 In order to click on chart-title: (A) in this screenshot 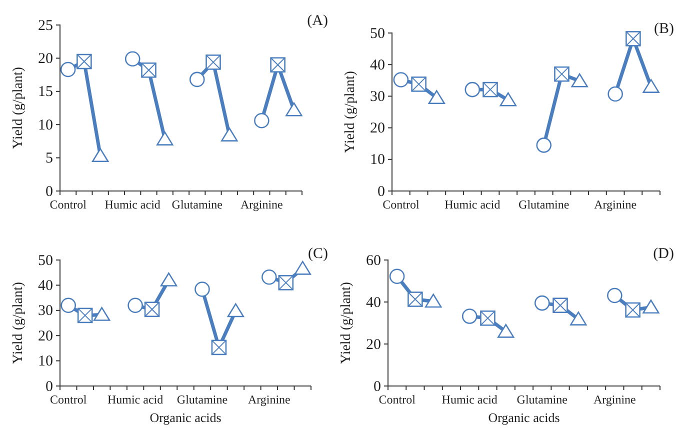, I will do `click(317, 21)`.